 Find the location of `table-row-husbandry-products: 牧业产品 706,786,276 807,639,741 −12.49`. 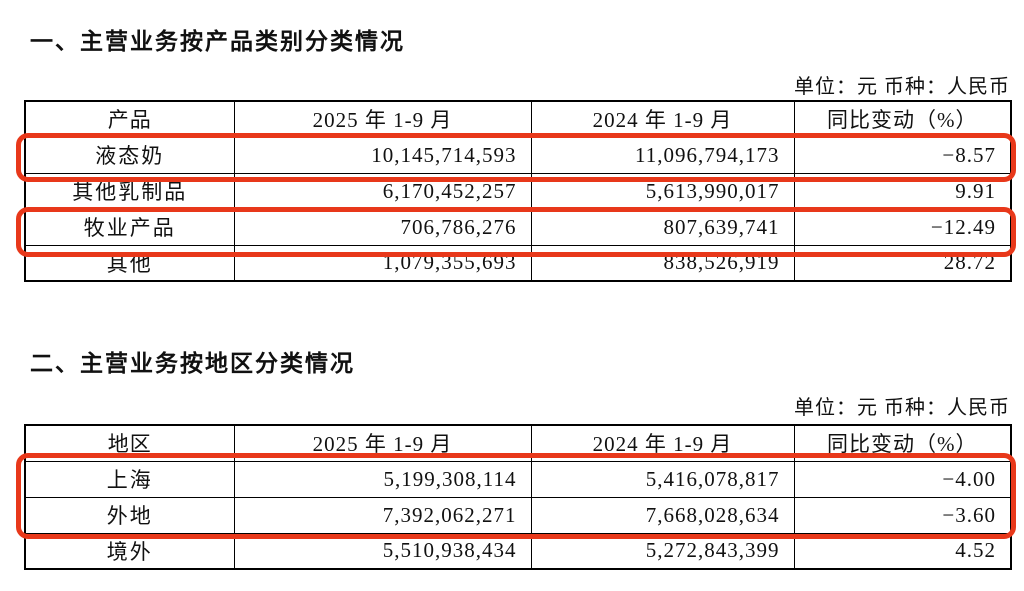

table-row-husbandry-products: 牧业产品 706,786,276 807,639,741 −12.49 is located at coordinates (518, 227).